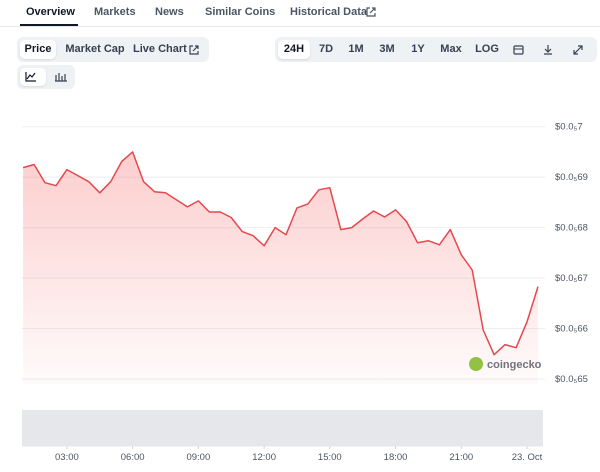 Image resolution: width=600 pixels, height=472 pixels. Describe the element at coordinates (330, 457) in the screenshot. I see `x-tick-label: 15:00` at that location.